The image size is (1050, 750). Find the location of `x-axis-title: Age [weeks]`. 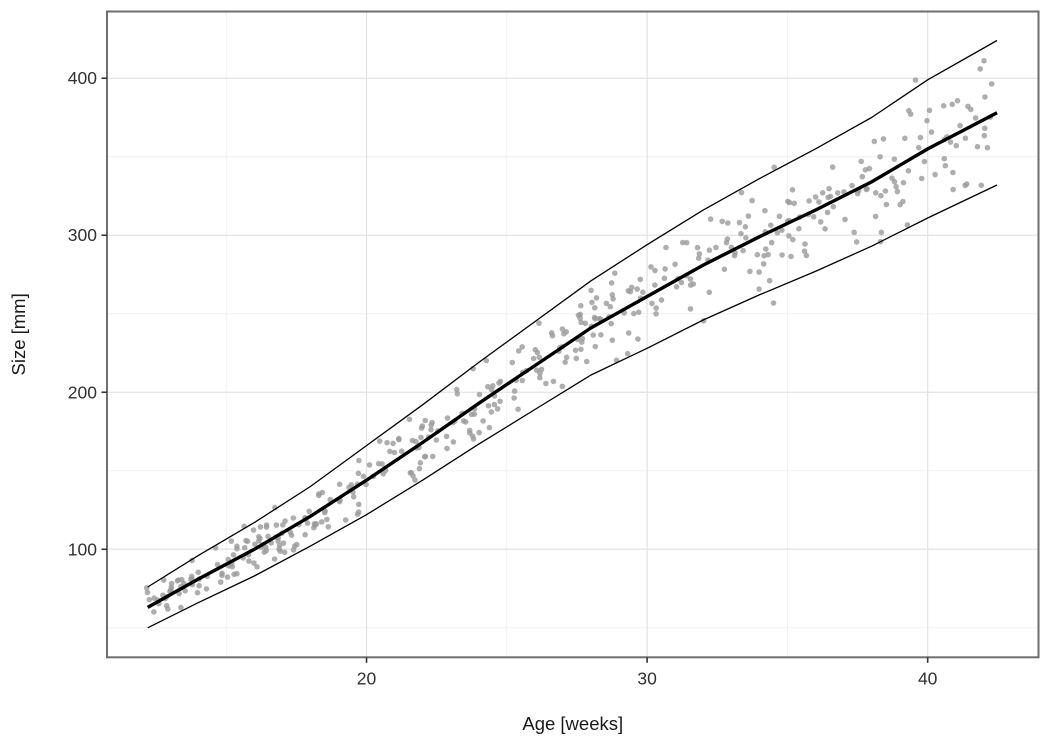

x-axis-title: Age [weeks] is located at coordinates (572, 723).